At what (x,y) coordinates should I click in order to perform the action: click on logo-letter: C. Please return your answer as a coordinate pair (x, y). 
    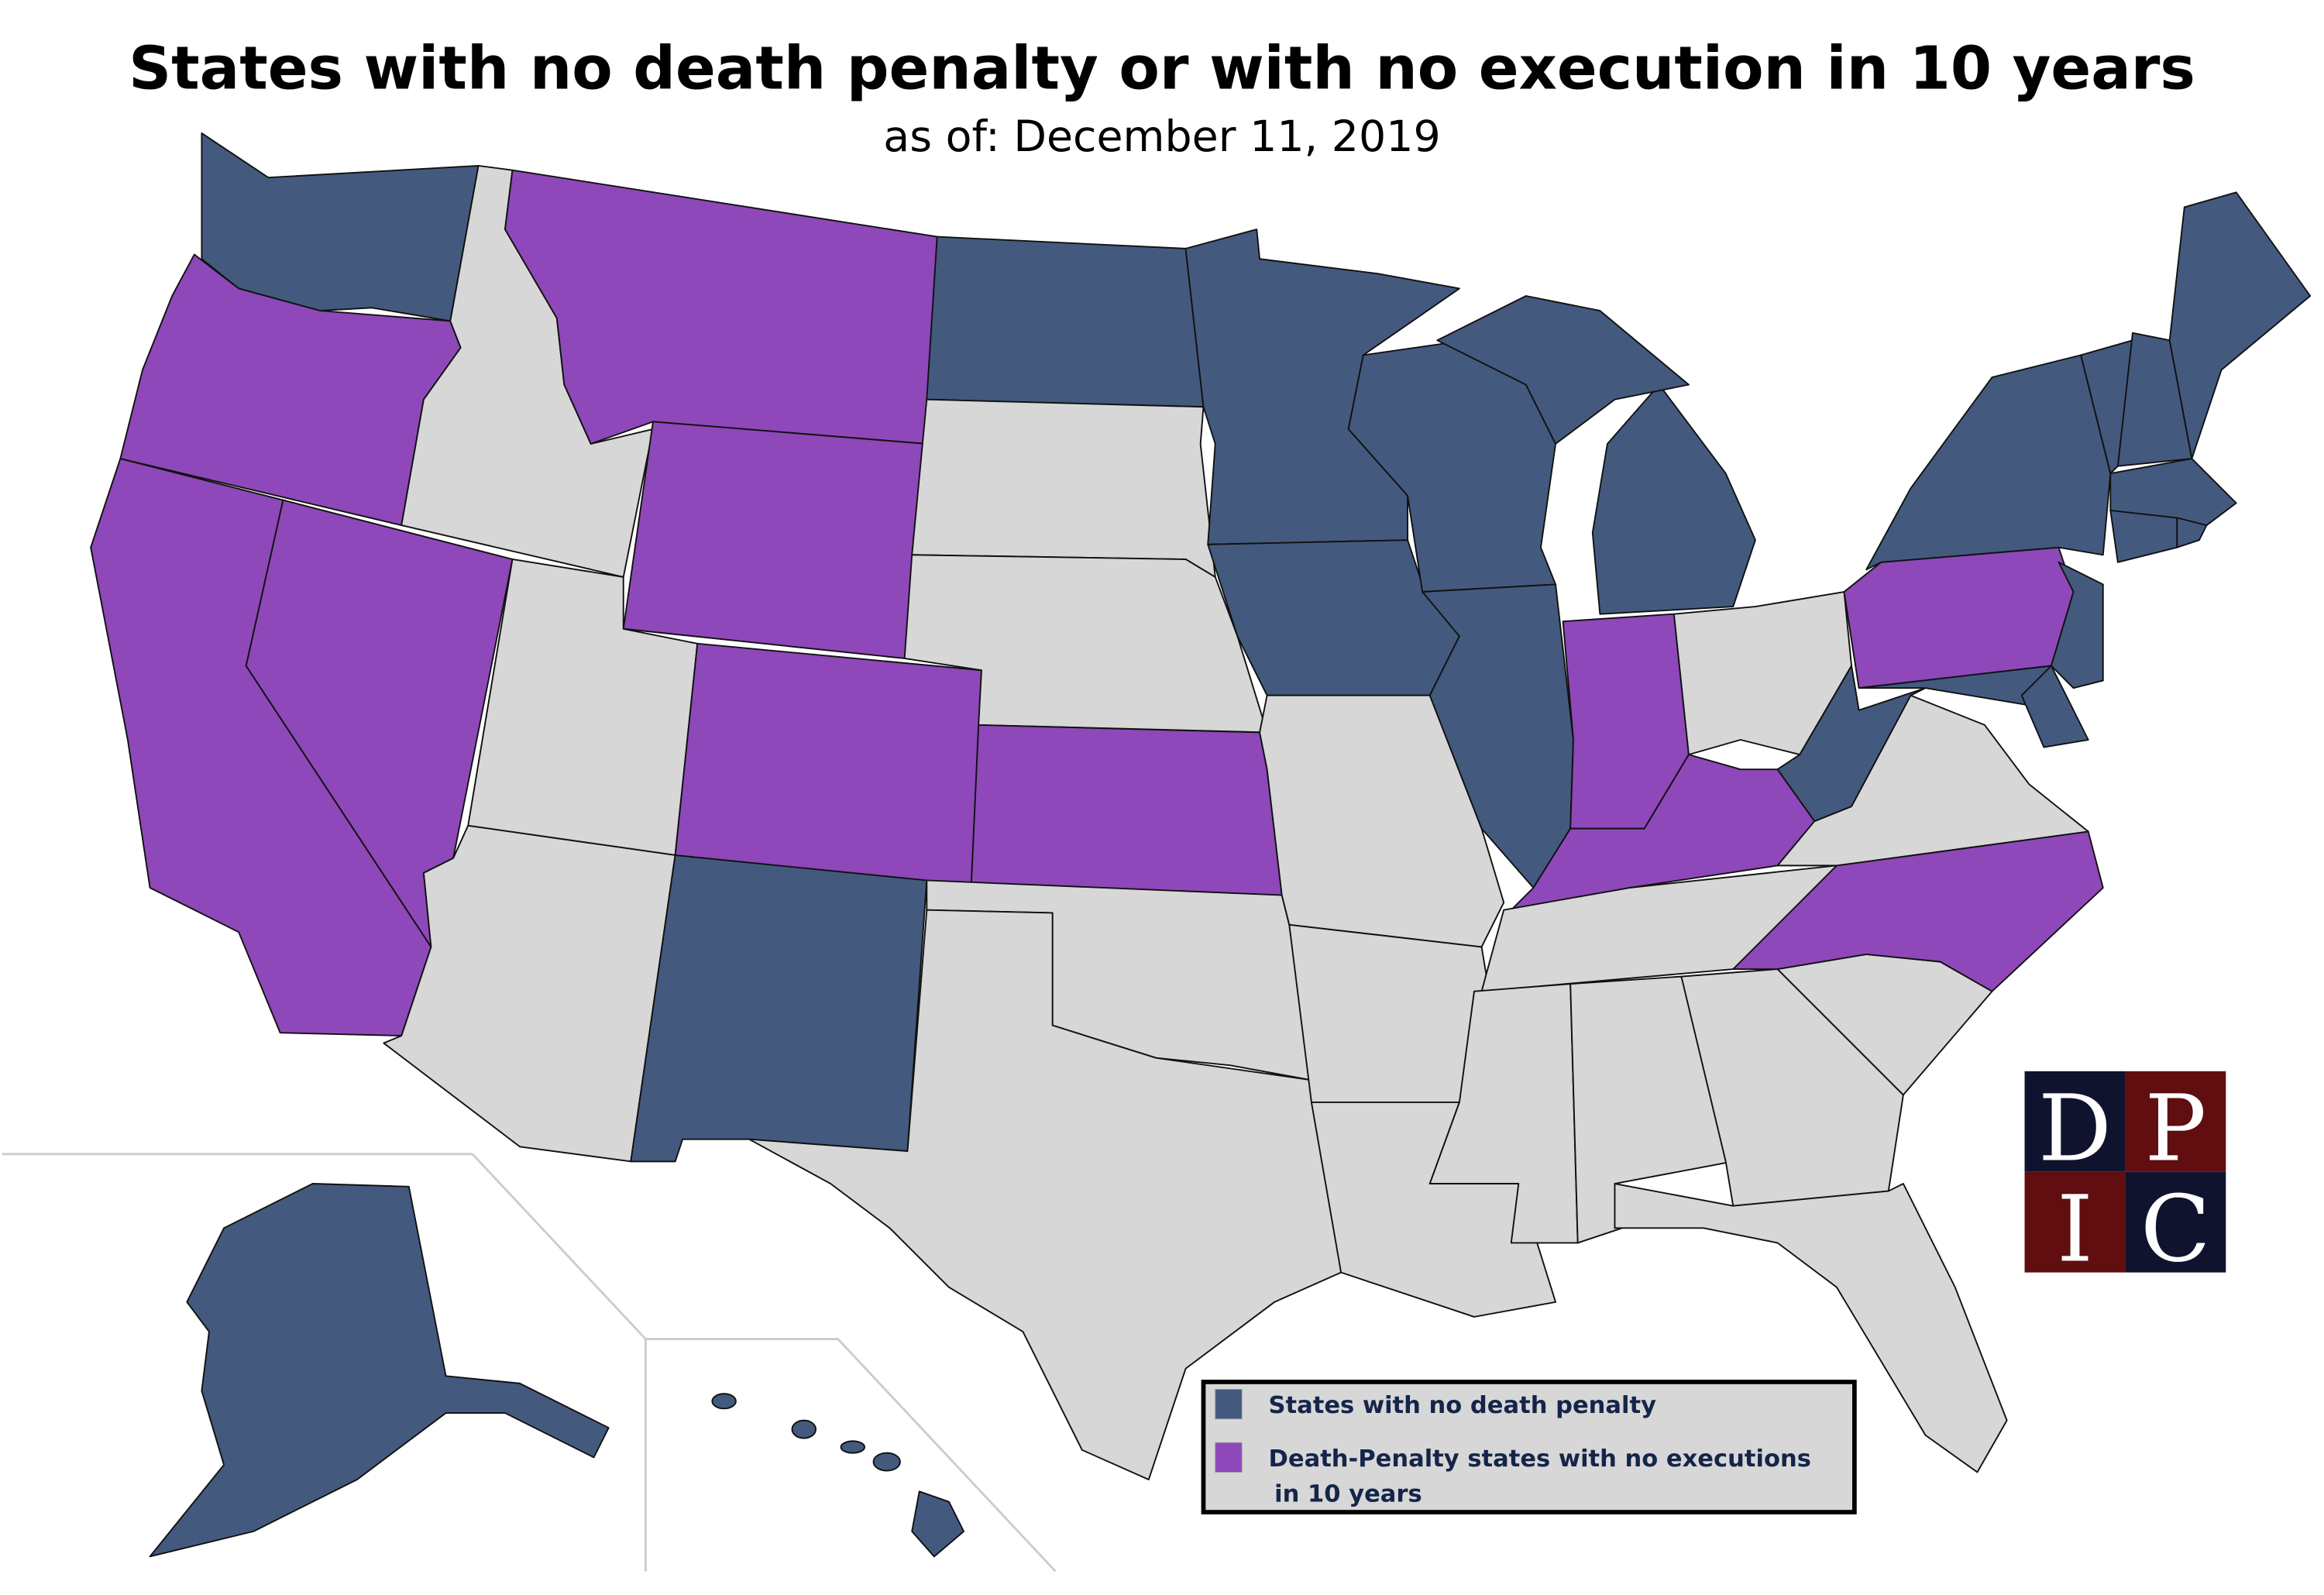
    Looking at the image, I should click on (2175, 1228).